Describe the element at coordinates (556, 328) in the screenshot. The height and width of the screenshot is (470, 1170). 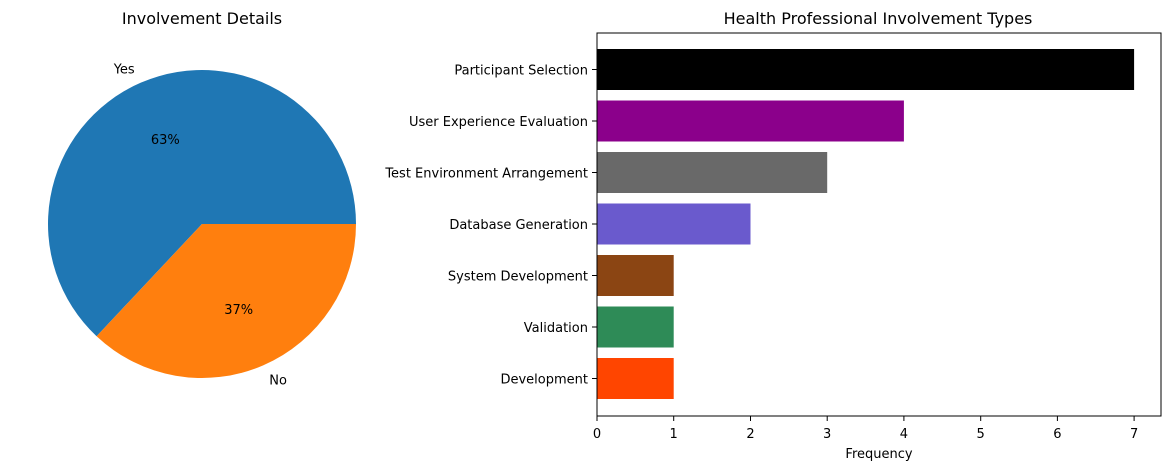
I see `category-label-validation: Validation` at that location.